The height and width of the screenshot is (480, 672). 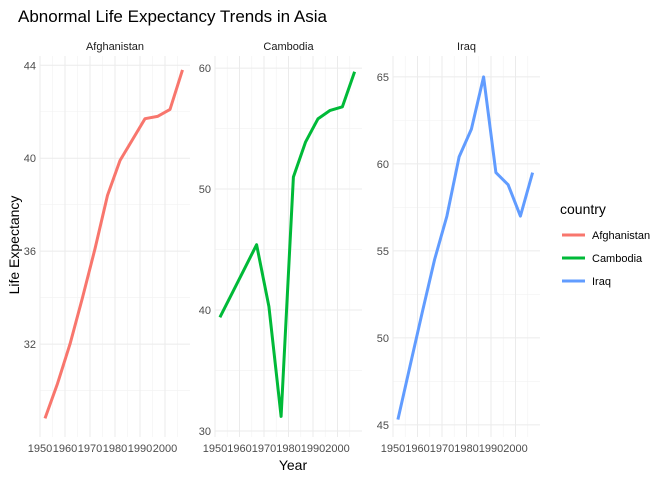 I want to click on y-tick-label: 30, so click(x=205, y=432).